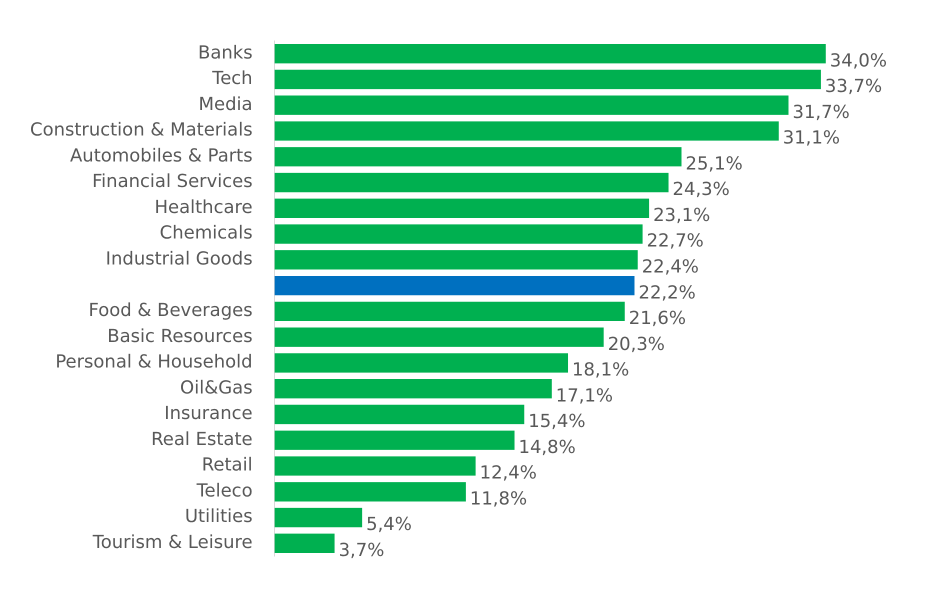 The image size is (930, 597). I want to click on data-label: 22,4%, so click(670, 267).